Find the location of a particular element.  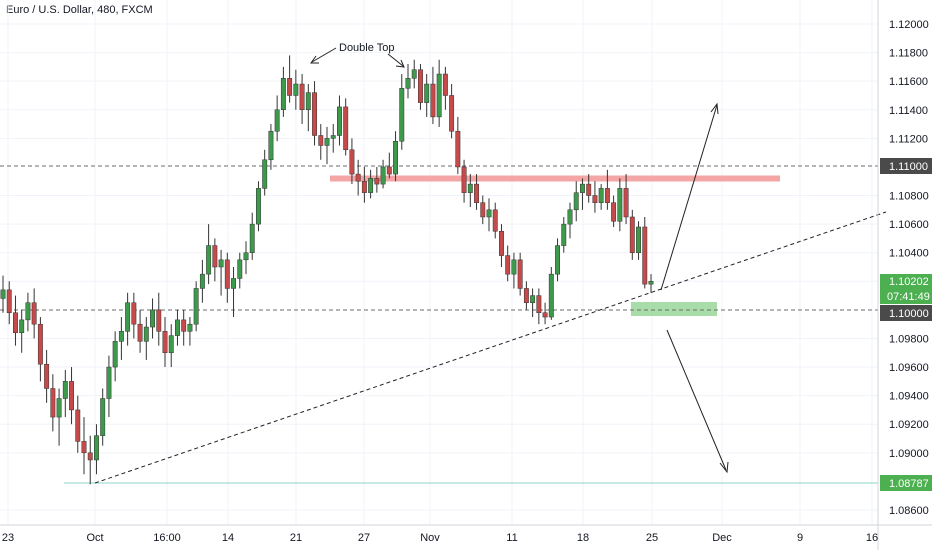

price-tick-label: 1.10600 is located at coordinates (909, 225).